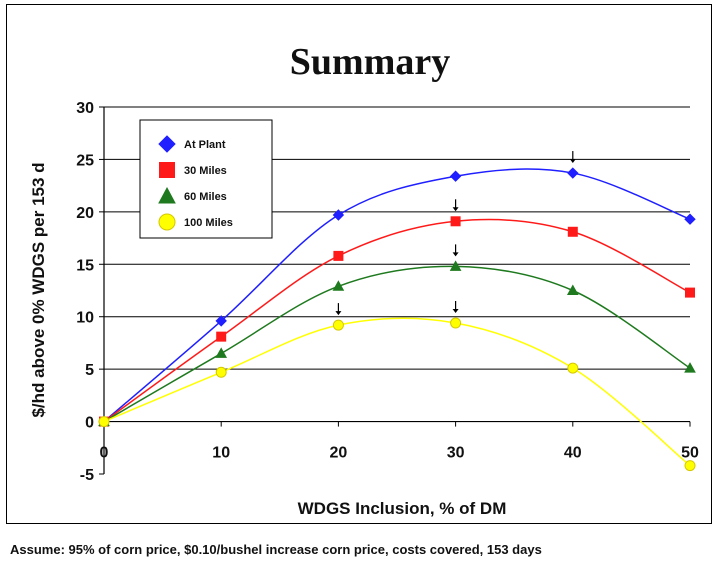 This screenshot has width=720, height=563. I want to click on legend-label: At Plant, so click(205, 145).